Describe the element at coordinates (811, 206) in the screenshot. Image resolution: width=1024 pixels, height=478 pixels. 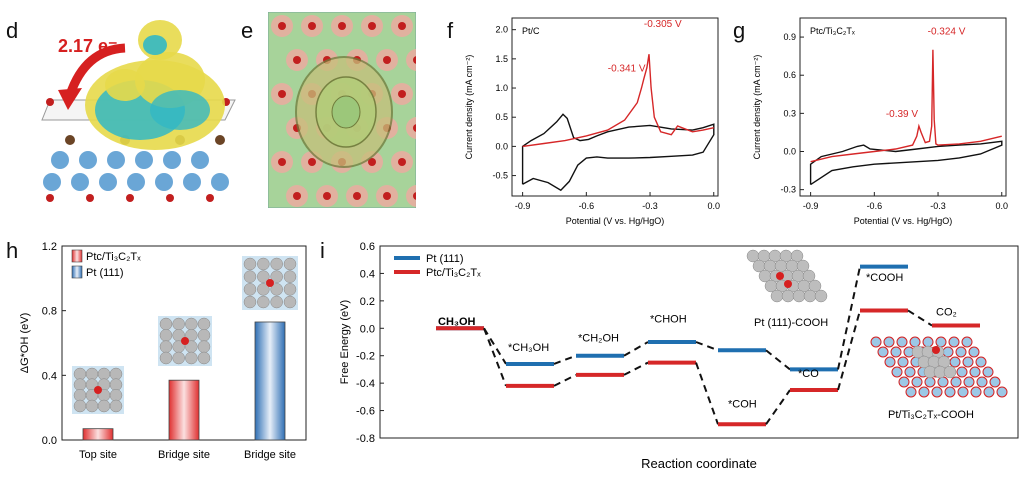
I see `x-tick-label: -0.9` at that location.